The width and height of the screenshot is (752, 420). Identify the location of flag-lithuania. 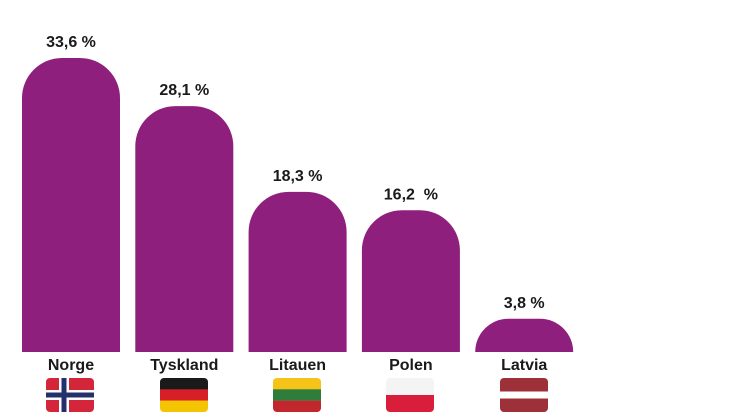
(297, 395).